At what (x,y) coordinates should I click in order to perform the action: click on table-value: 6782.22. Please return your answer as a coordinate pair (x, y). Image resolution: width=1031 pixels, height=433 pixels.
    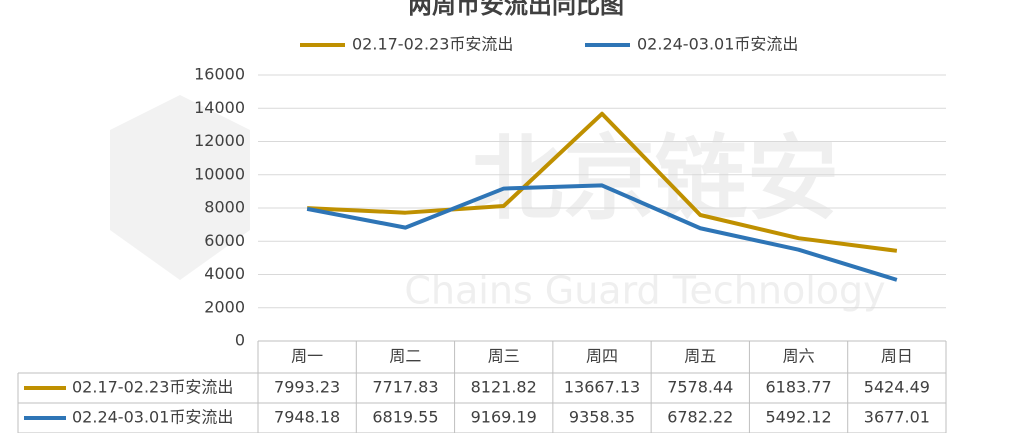
    Looking at the image, I should click on (700, 417).